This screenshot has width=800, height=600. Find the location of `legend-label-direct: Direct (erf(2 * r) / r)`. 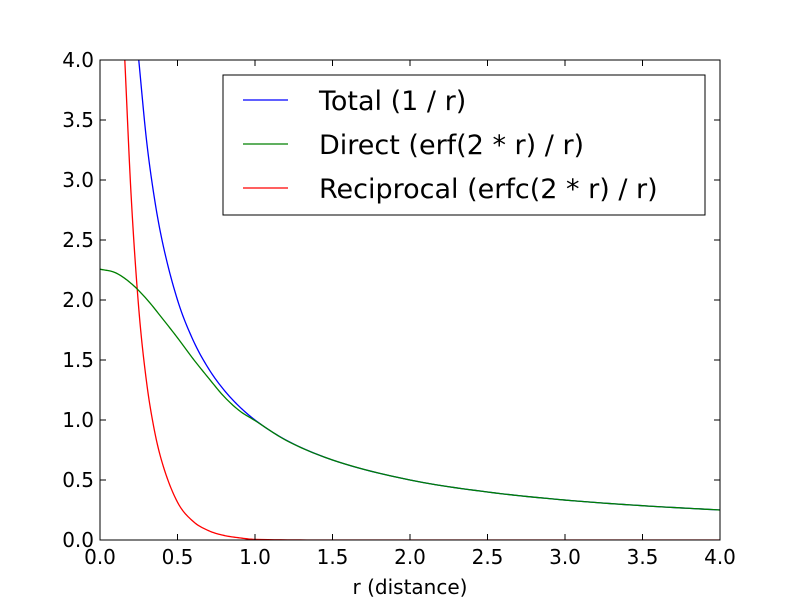

legend-label-direct: Direct (erf(2 * r) / r) is located at coordinates (451, 145).